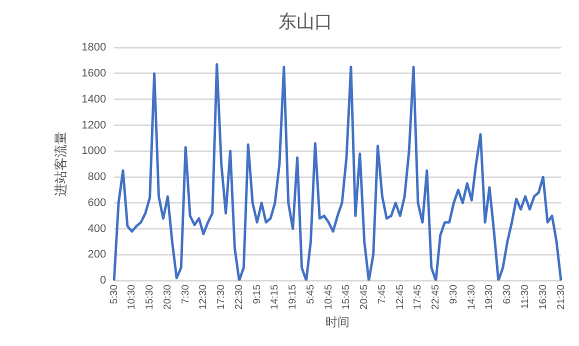  I want to click on x-tick-label: 5:45, so click(310, 294).